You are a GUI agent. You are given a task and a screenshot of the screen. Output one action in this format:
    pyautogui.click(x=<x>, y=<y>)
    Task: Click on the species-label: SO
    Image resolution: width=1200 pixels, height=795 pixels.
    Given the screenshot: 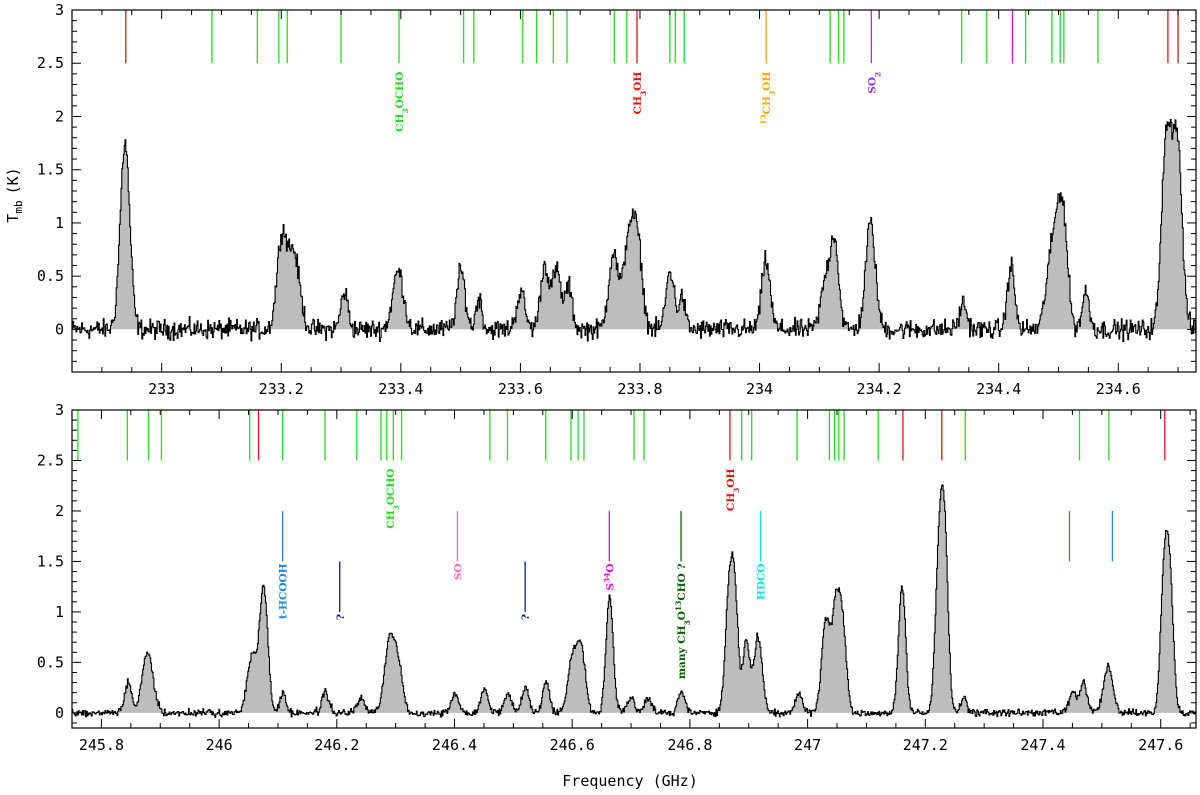 What is the action you would take?
    pyautogui.click(x=458, y=571)
    